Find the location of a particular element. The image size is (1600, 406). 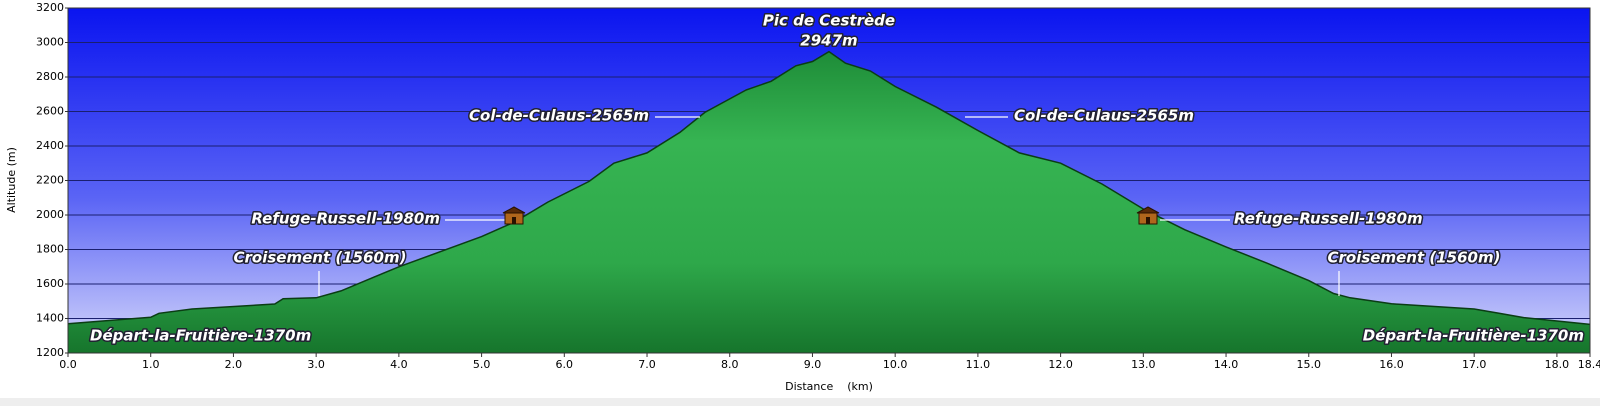

y-tick-label: 1400 is located at coordinates (50, 318).